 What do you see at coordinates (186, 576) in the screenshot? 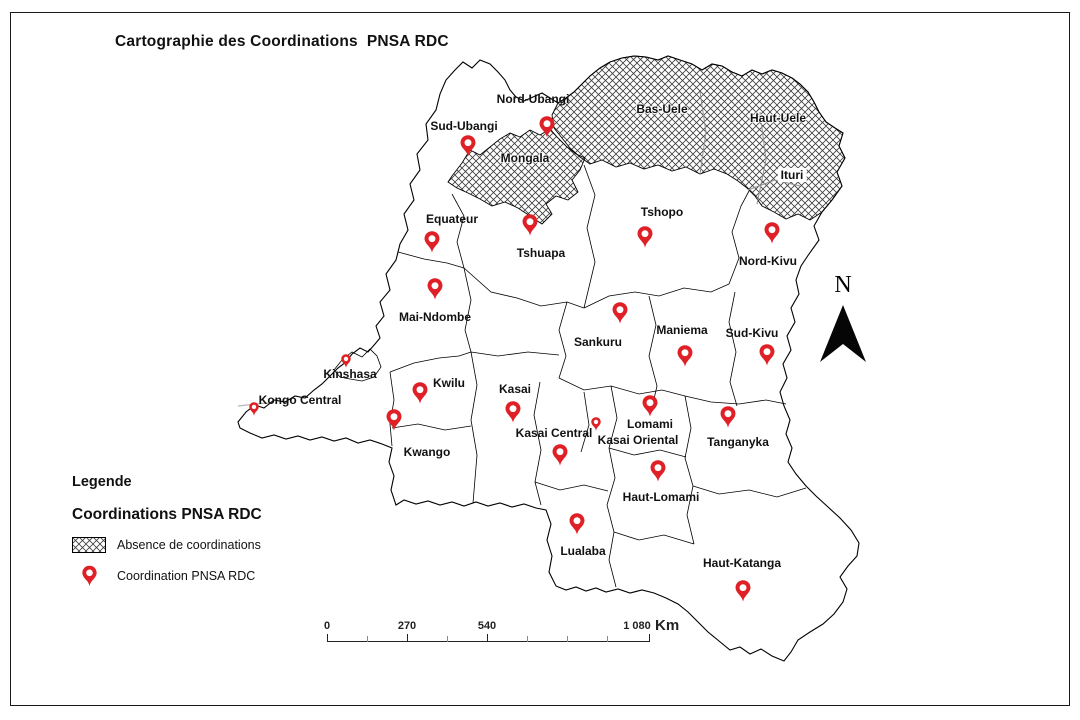
I see `legend-item-label: Coordination PNSA RDC` at bounding box center [186, 576].